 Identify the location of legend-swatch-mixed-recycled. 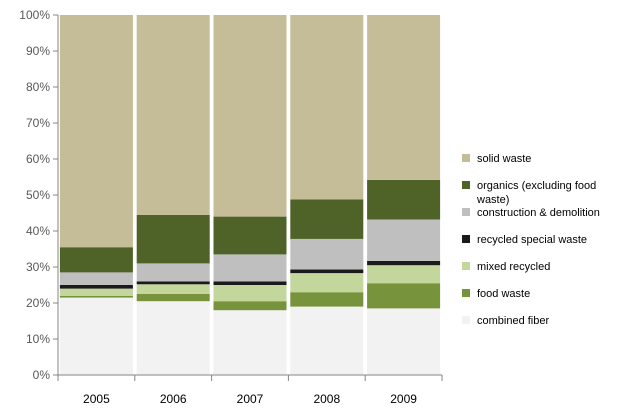
(466, 266).